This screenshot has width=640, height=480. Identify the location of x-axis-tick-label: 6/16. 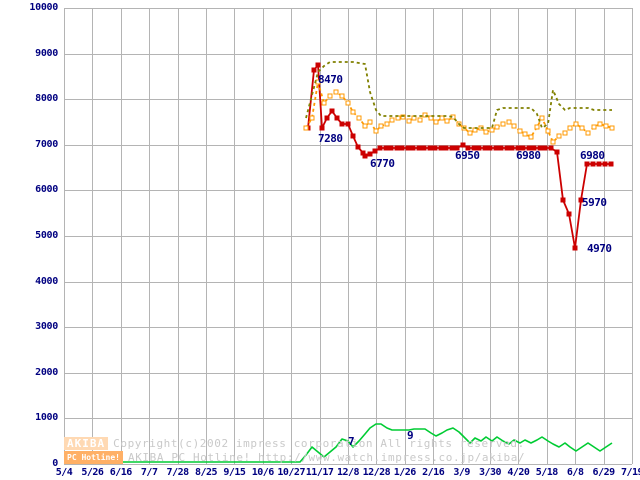
(121, 472).